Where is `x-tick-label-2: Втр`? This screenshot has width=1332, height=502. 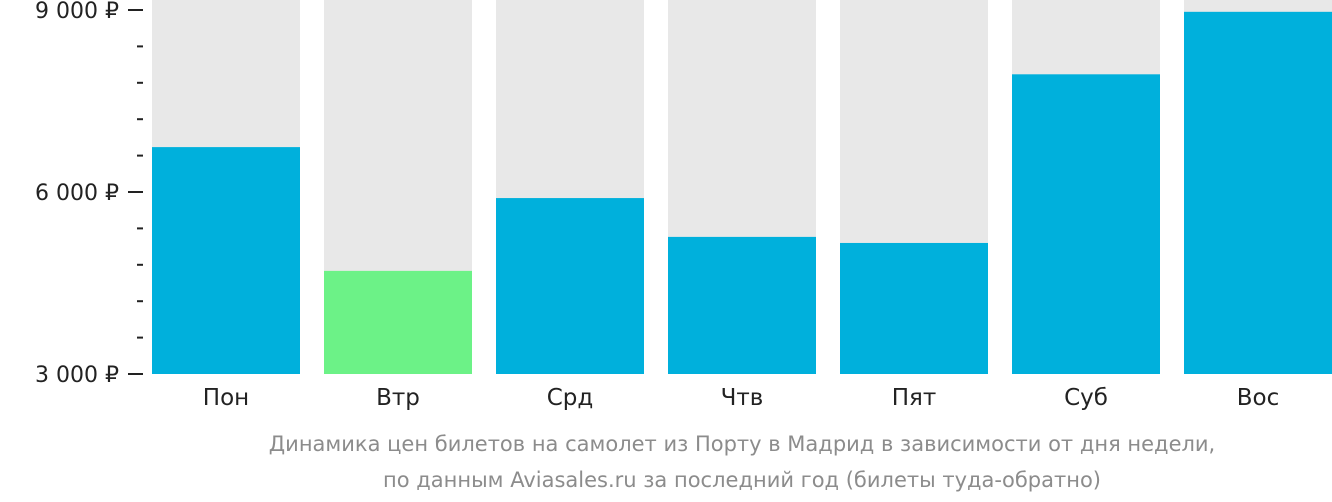
x-tick-label-2: Втр is located at coordinates (398, 398).